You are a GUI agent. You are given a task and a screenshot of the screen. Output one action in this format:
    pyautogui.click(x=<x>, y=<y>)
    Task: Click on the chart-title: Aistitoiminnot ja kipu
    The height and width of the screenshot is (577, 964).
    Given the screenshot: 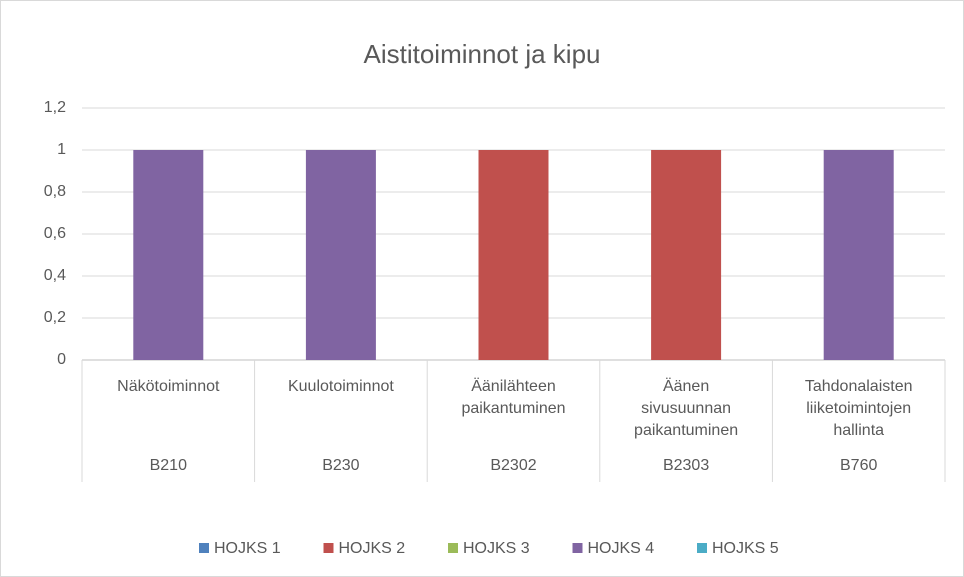 What is the action you would take?
    pyautogui.click(x=482, y=54)
    